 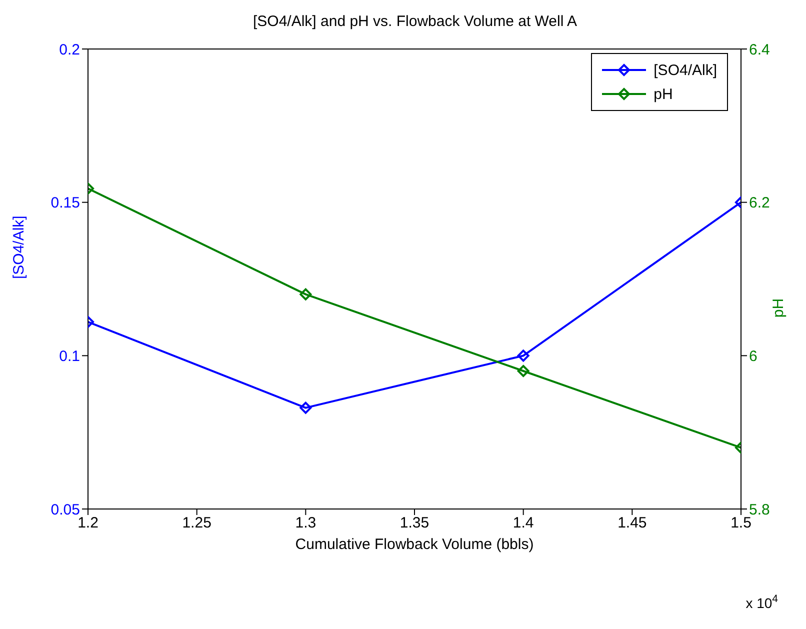 What do you see at coordinates (415, 523) in the screenshot?
I see `x-tick-label: 1.35` at bounding box center [415, 523].